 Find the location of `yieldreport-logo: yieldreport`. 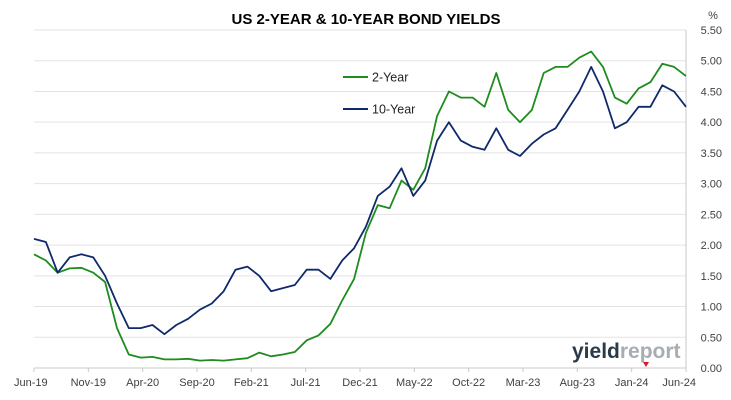

yieldreport-logo: yieldreport is located at coordinates (626, 353).